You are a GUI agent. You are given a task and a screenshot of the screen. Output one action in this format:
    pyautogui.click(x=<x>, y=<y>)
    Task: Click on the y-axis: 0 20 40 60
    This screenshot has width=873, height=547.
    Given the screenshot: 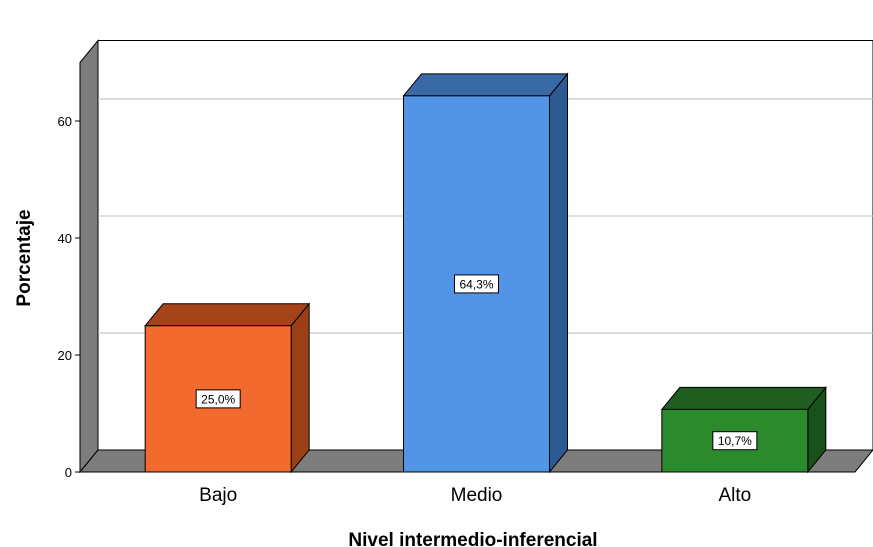 What is the action you would take?
    pyautogui.click(x=69, y=297)
    